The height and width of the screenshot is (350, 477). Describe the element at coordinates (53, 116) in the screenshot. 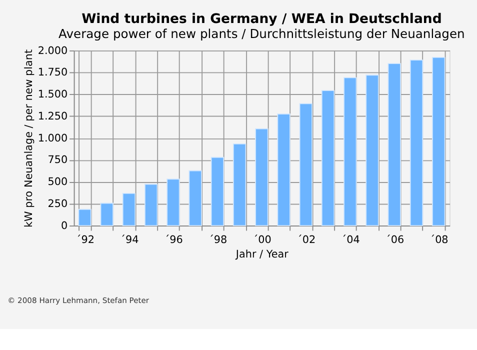

I see `y-tick-label: 1.250` at that location.